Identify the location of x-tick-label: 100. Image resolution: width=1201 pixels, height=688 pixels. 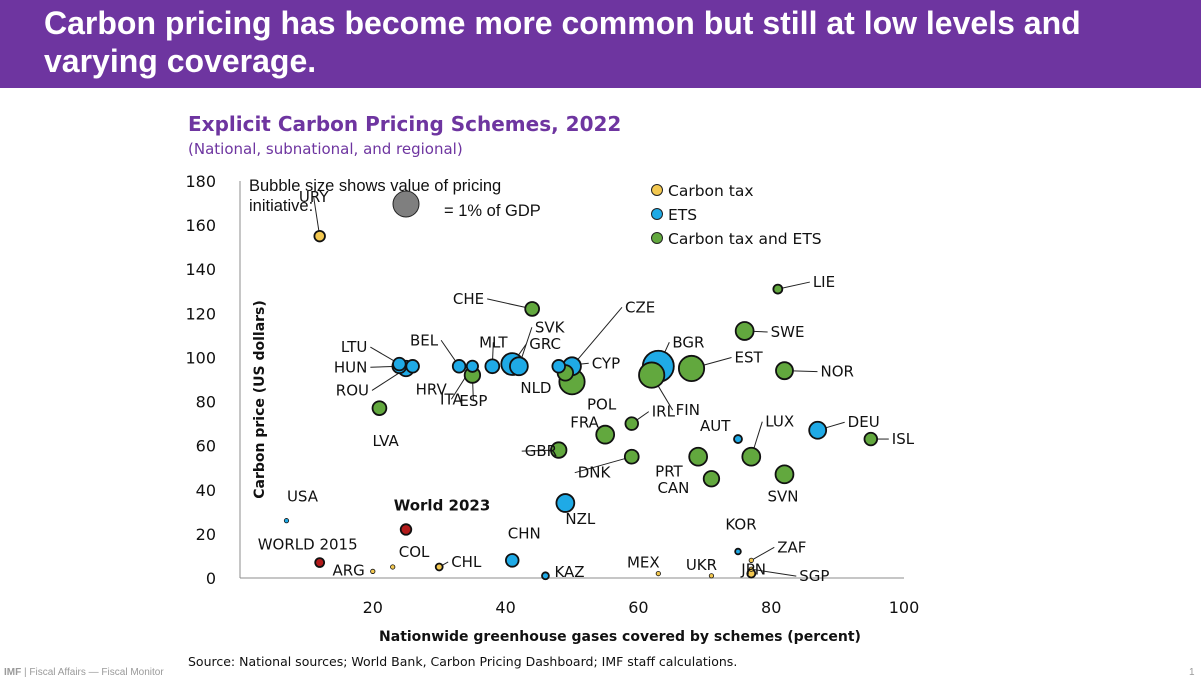
(904, 607).